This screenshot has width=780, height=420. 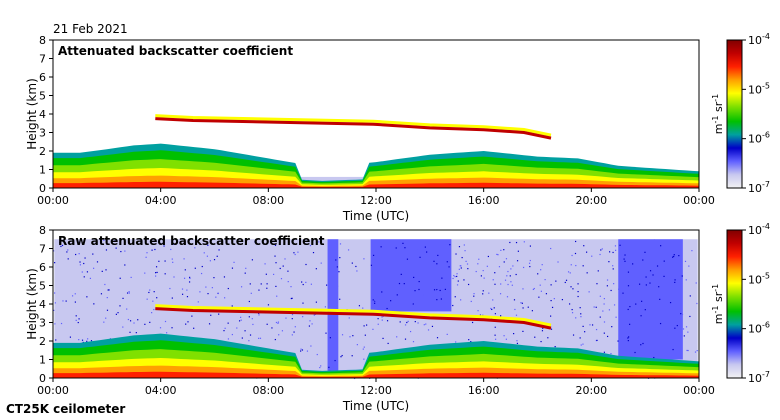 What do you see at coordinates (175, 51) in the screenshot?
I see `panel-title: Attenuated backscatter coefficient` at bounding box center [175, 51].